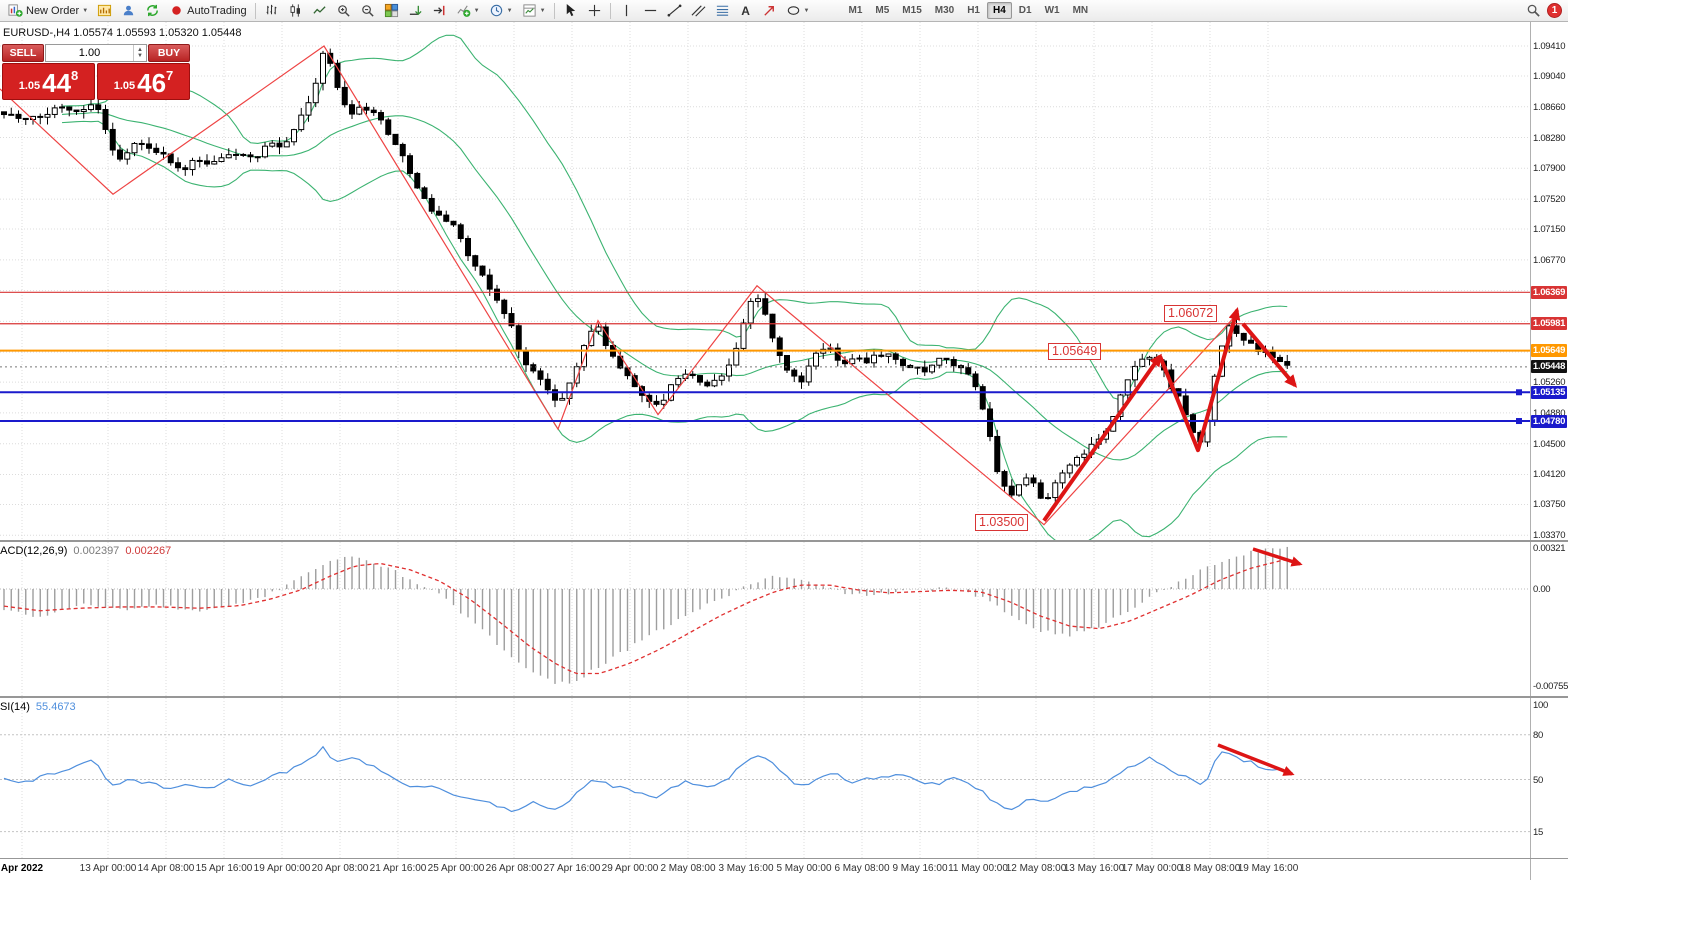 This screenshot has width=1692, height=945. I want to click on profiles-icon, so click(128, 10).